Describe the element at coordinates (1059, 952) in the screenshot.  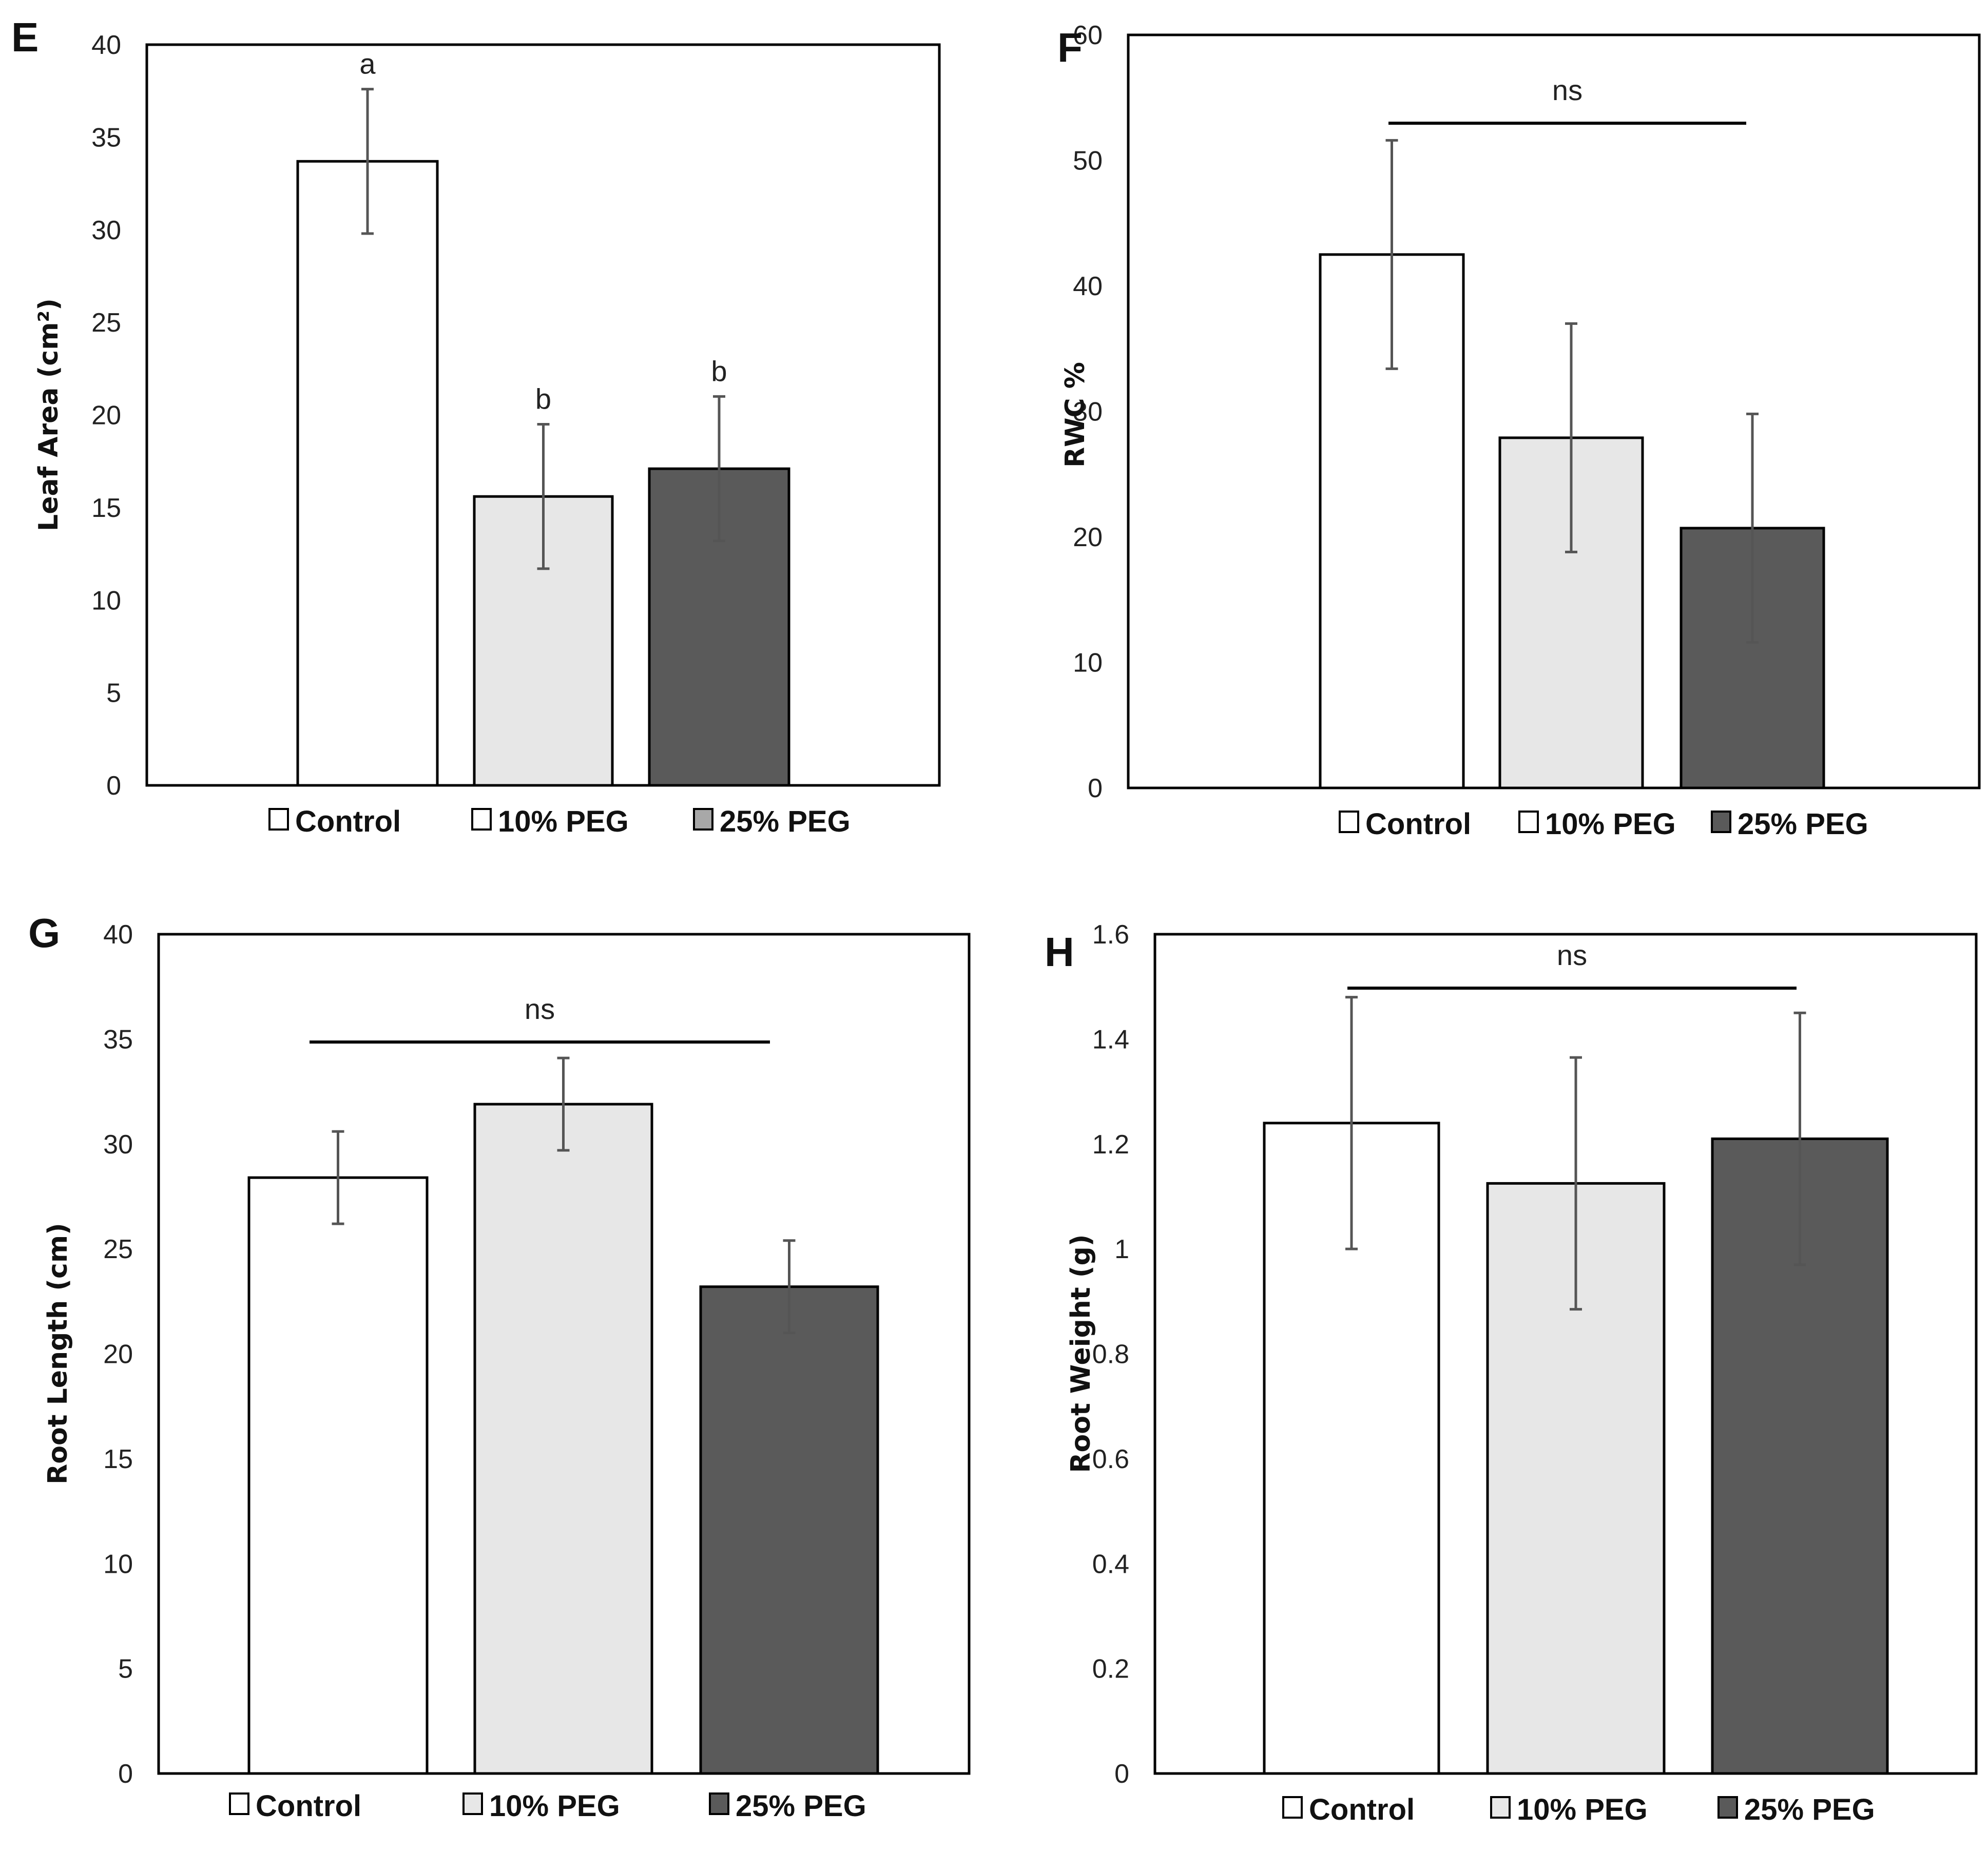
I see `panel-letter: H` at that location.